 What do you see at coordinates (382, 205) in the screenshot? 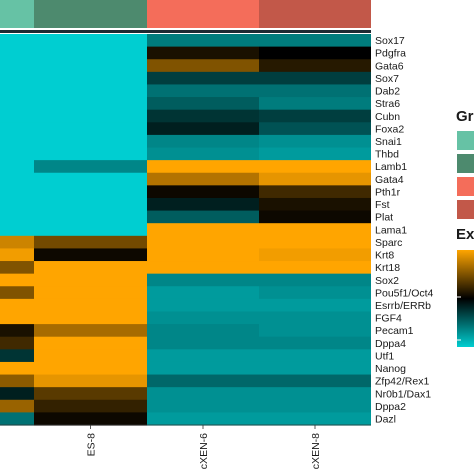
I see `gene-label: Fst` at bounding box center [382, 205].